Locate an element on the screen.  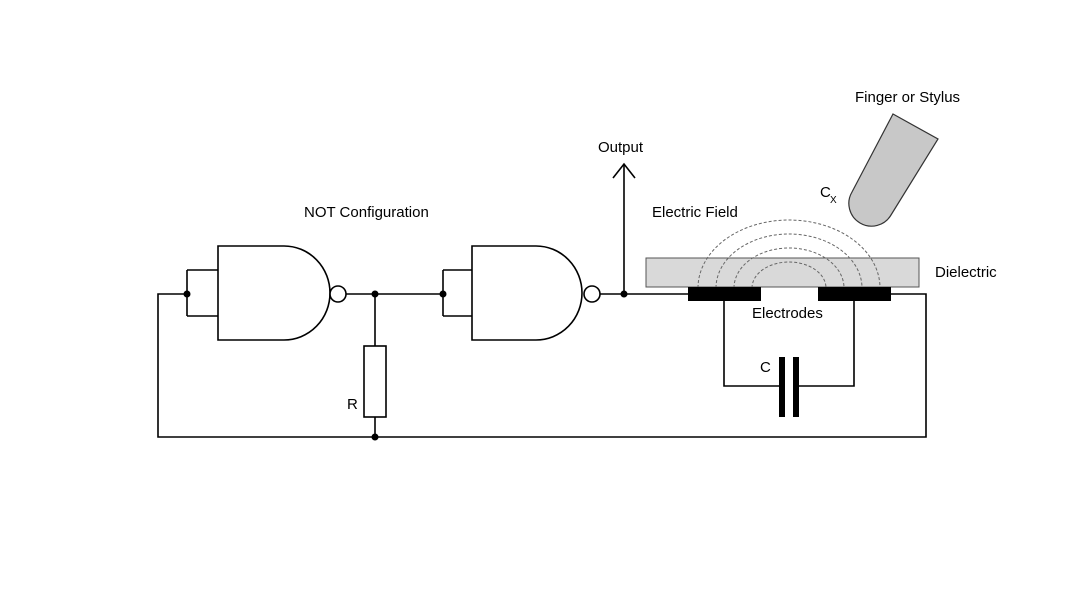
dielectric-layer is located at coordinates (782, 272).